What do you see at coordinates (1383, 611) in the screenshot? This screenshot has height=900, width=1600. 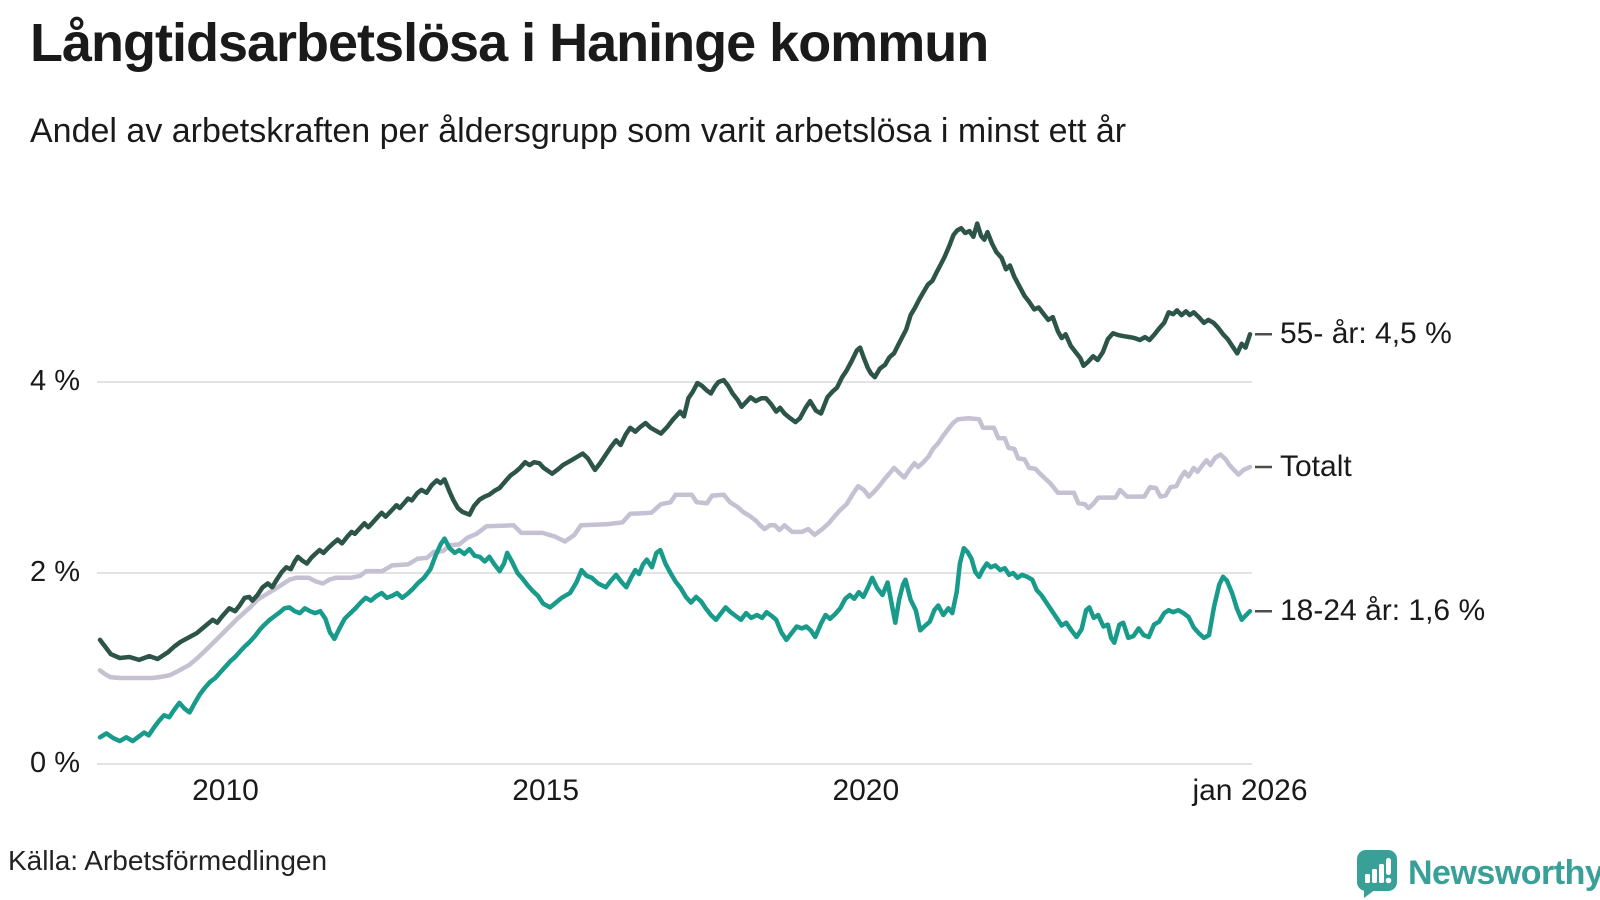 I see `series-label-18-24-ar: 18-24 år: 1,6 %` at bounding box center [1383, 611].